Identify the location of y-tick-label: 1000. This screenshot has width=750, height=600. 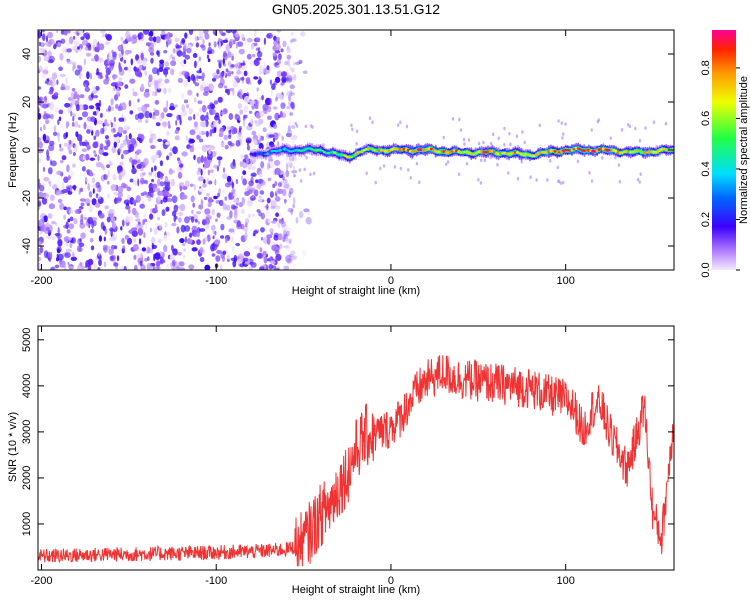
(27, 524).